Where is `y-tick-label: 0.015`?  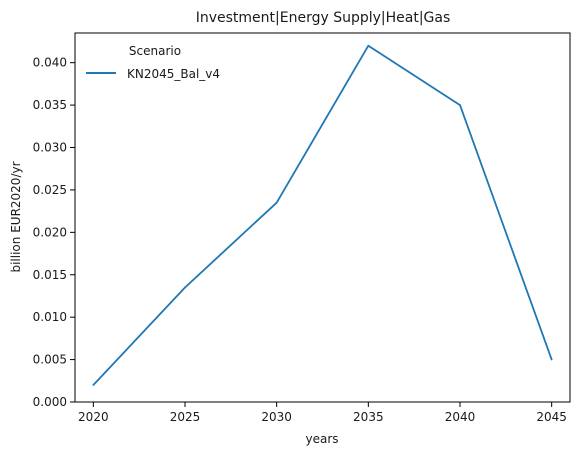
y-tick-label: 0.015 is located at coordinates (50, 275).